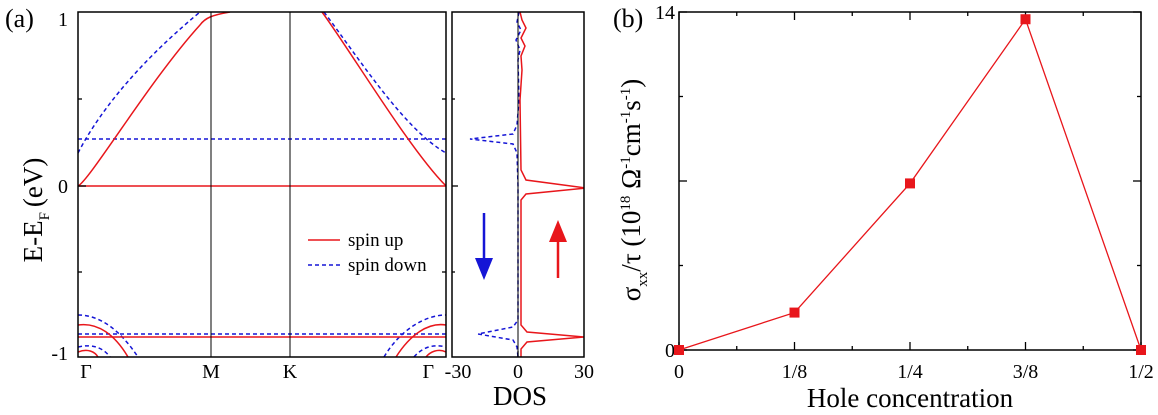 The image size is (1158, 415). Describe the element at coordinates (631, 105) in the screenshot. I see `panel-b-ylabel-s: s` at that location.